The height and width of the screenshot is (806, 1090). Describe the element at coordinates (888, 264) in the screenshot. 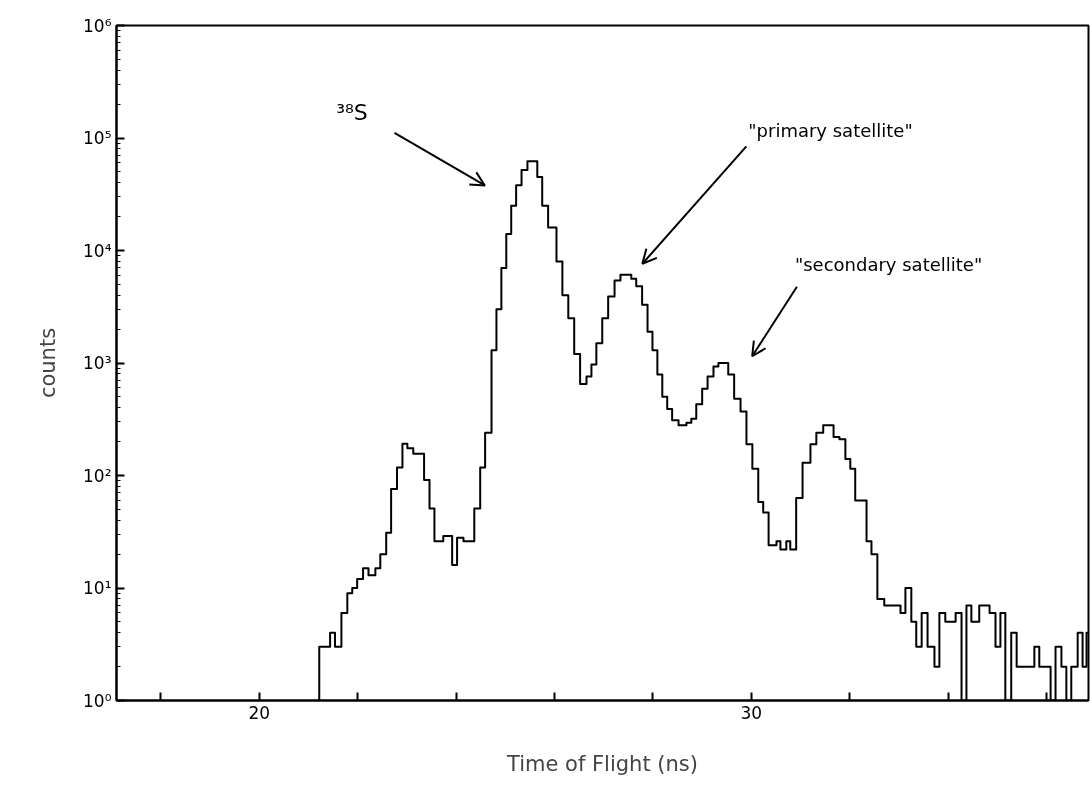

I see `annotation: "secondary satellite"` at that location.